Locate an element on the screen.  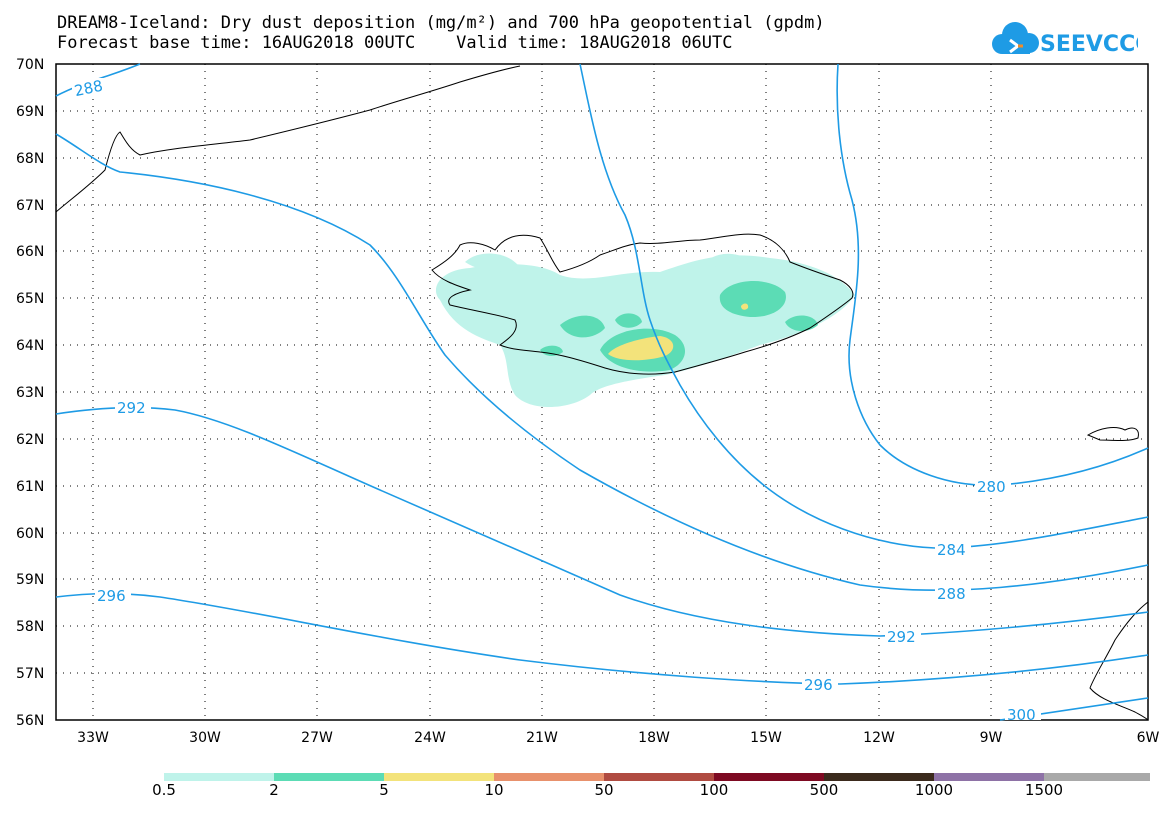
seevccc-logo: SEEVCCC is located at coordinates (1065, 39).